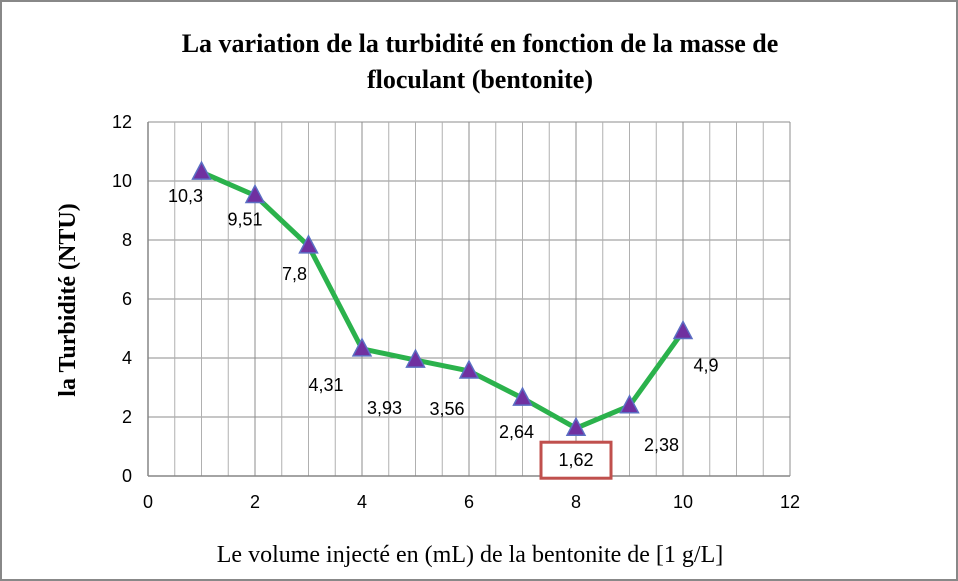 This screenshot has width=958, height=581. I want to click on data-label: 4,31, so click(325, 385).